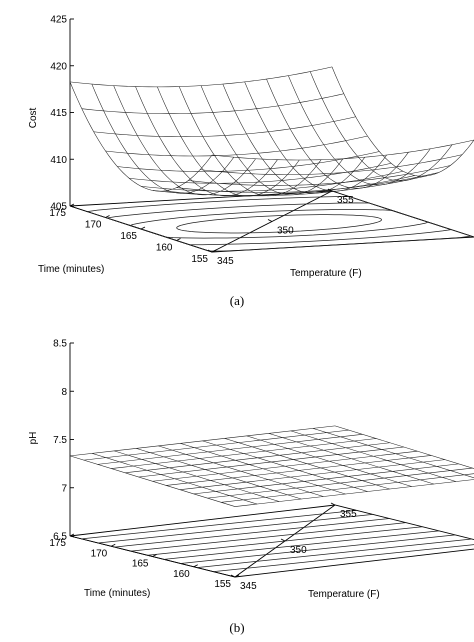 This screenshot has height=642, width=474. Describe the element at coordinates (60, 344) in the screenshot. I see `z-tick-label: 8.5` at that location.